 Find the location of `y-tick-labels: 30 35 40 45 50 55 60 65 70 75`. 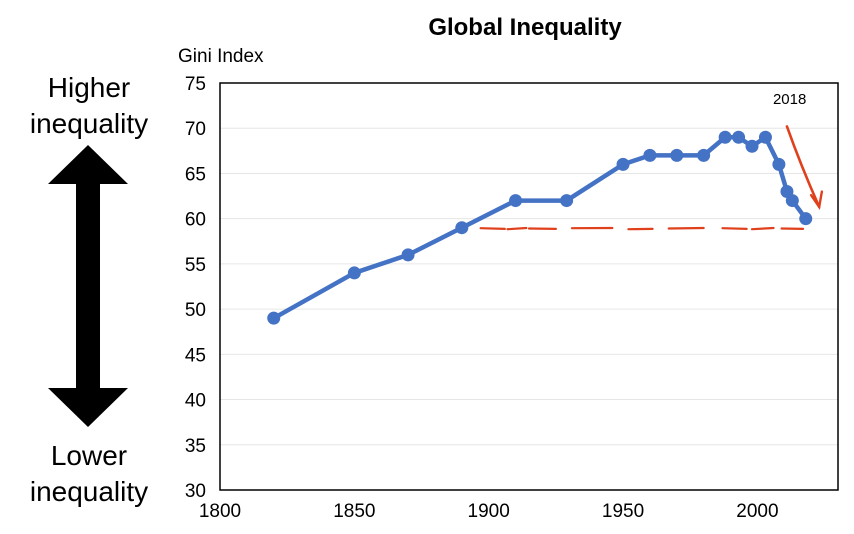

y-tick-labels: 30 35 40 45 50 55 60 65 70 75 is located at coordinates (195, 288).